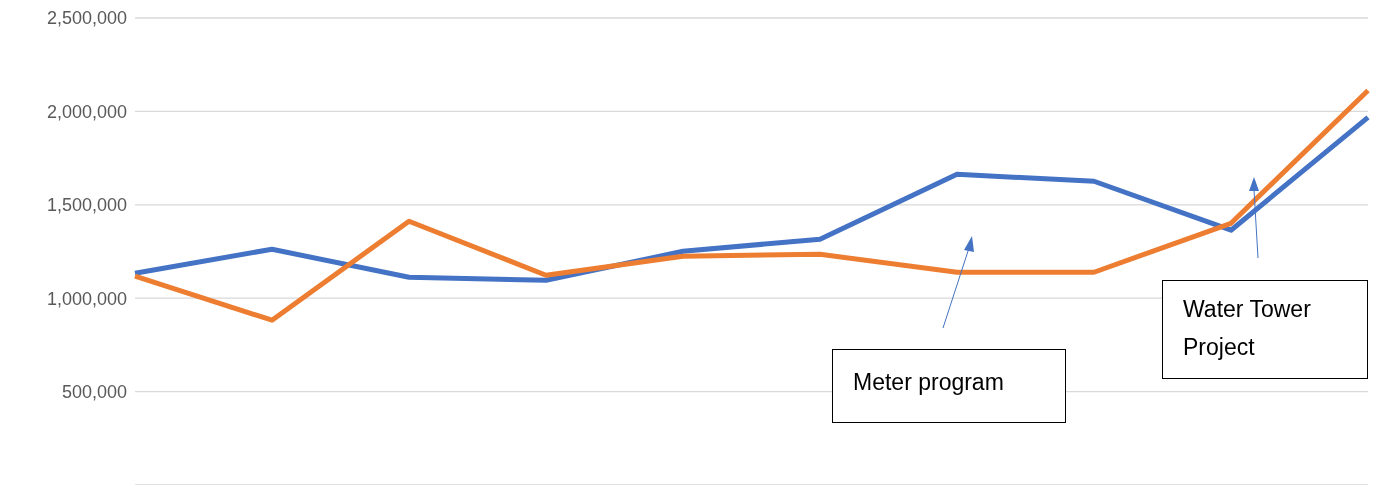 This screenshot has height=485, width=1379. I want to click on y-tick-label: 500,000, so click(94, 391).